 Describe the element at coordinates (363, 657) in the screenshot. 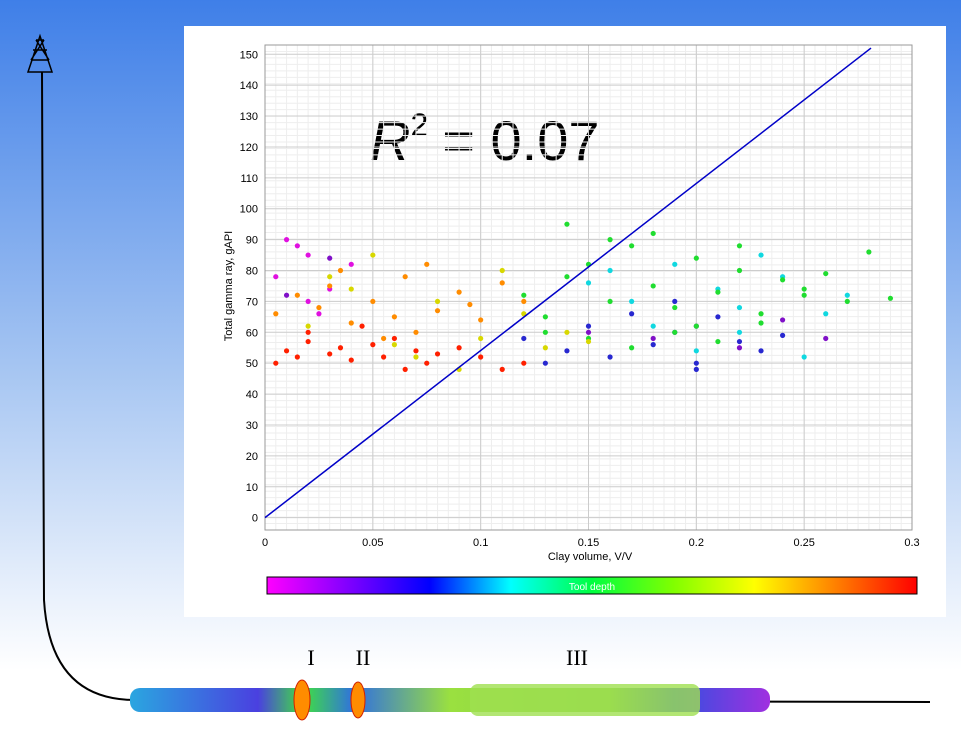

I see `zone-label: II` at that location.